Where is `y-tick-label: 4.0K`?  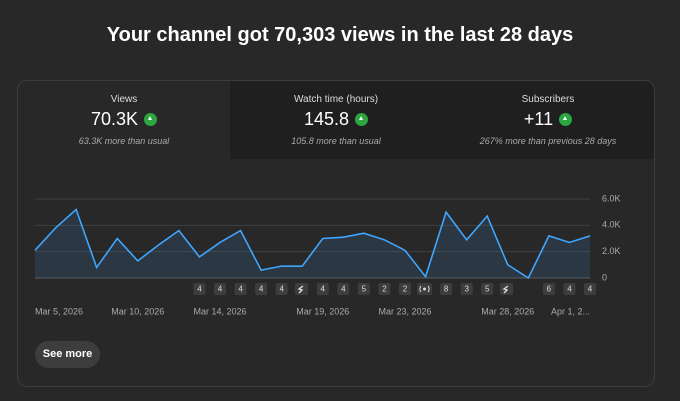 y-tick-label: 4.0K is located at coordinates (611, 225).